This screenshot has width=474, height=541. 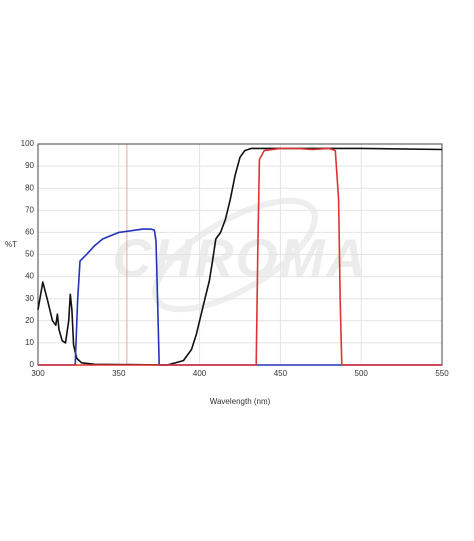 What do you see at coordinates (29, 209) in the screenshot?
I see `y-tick-label: 70` at bounding box center [29, 209].